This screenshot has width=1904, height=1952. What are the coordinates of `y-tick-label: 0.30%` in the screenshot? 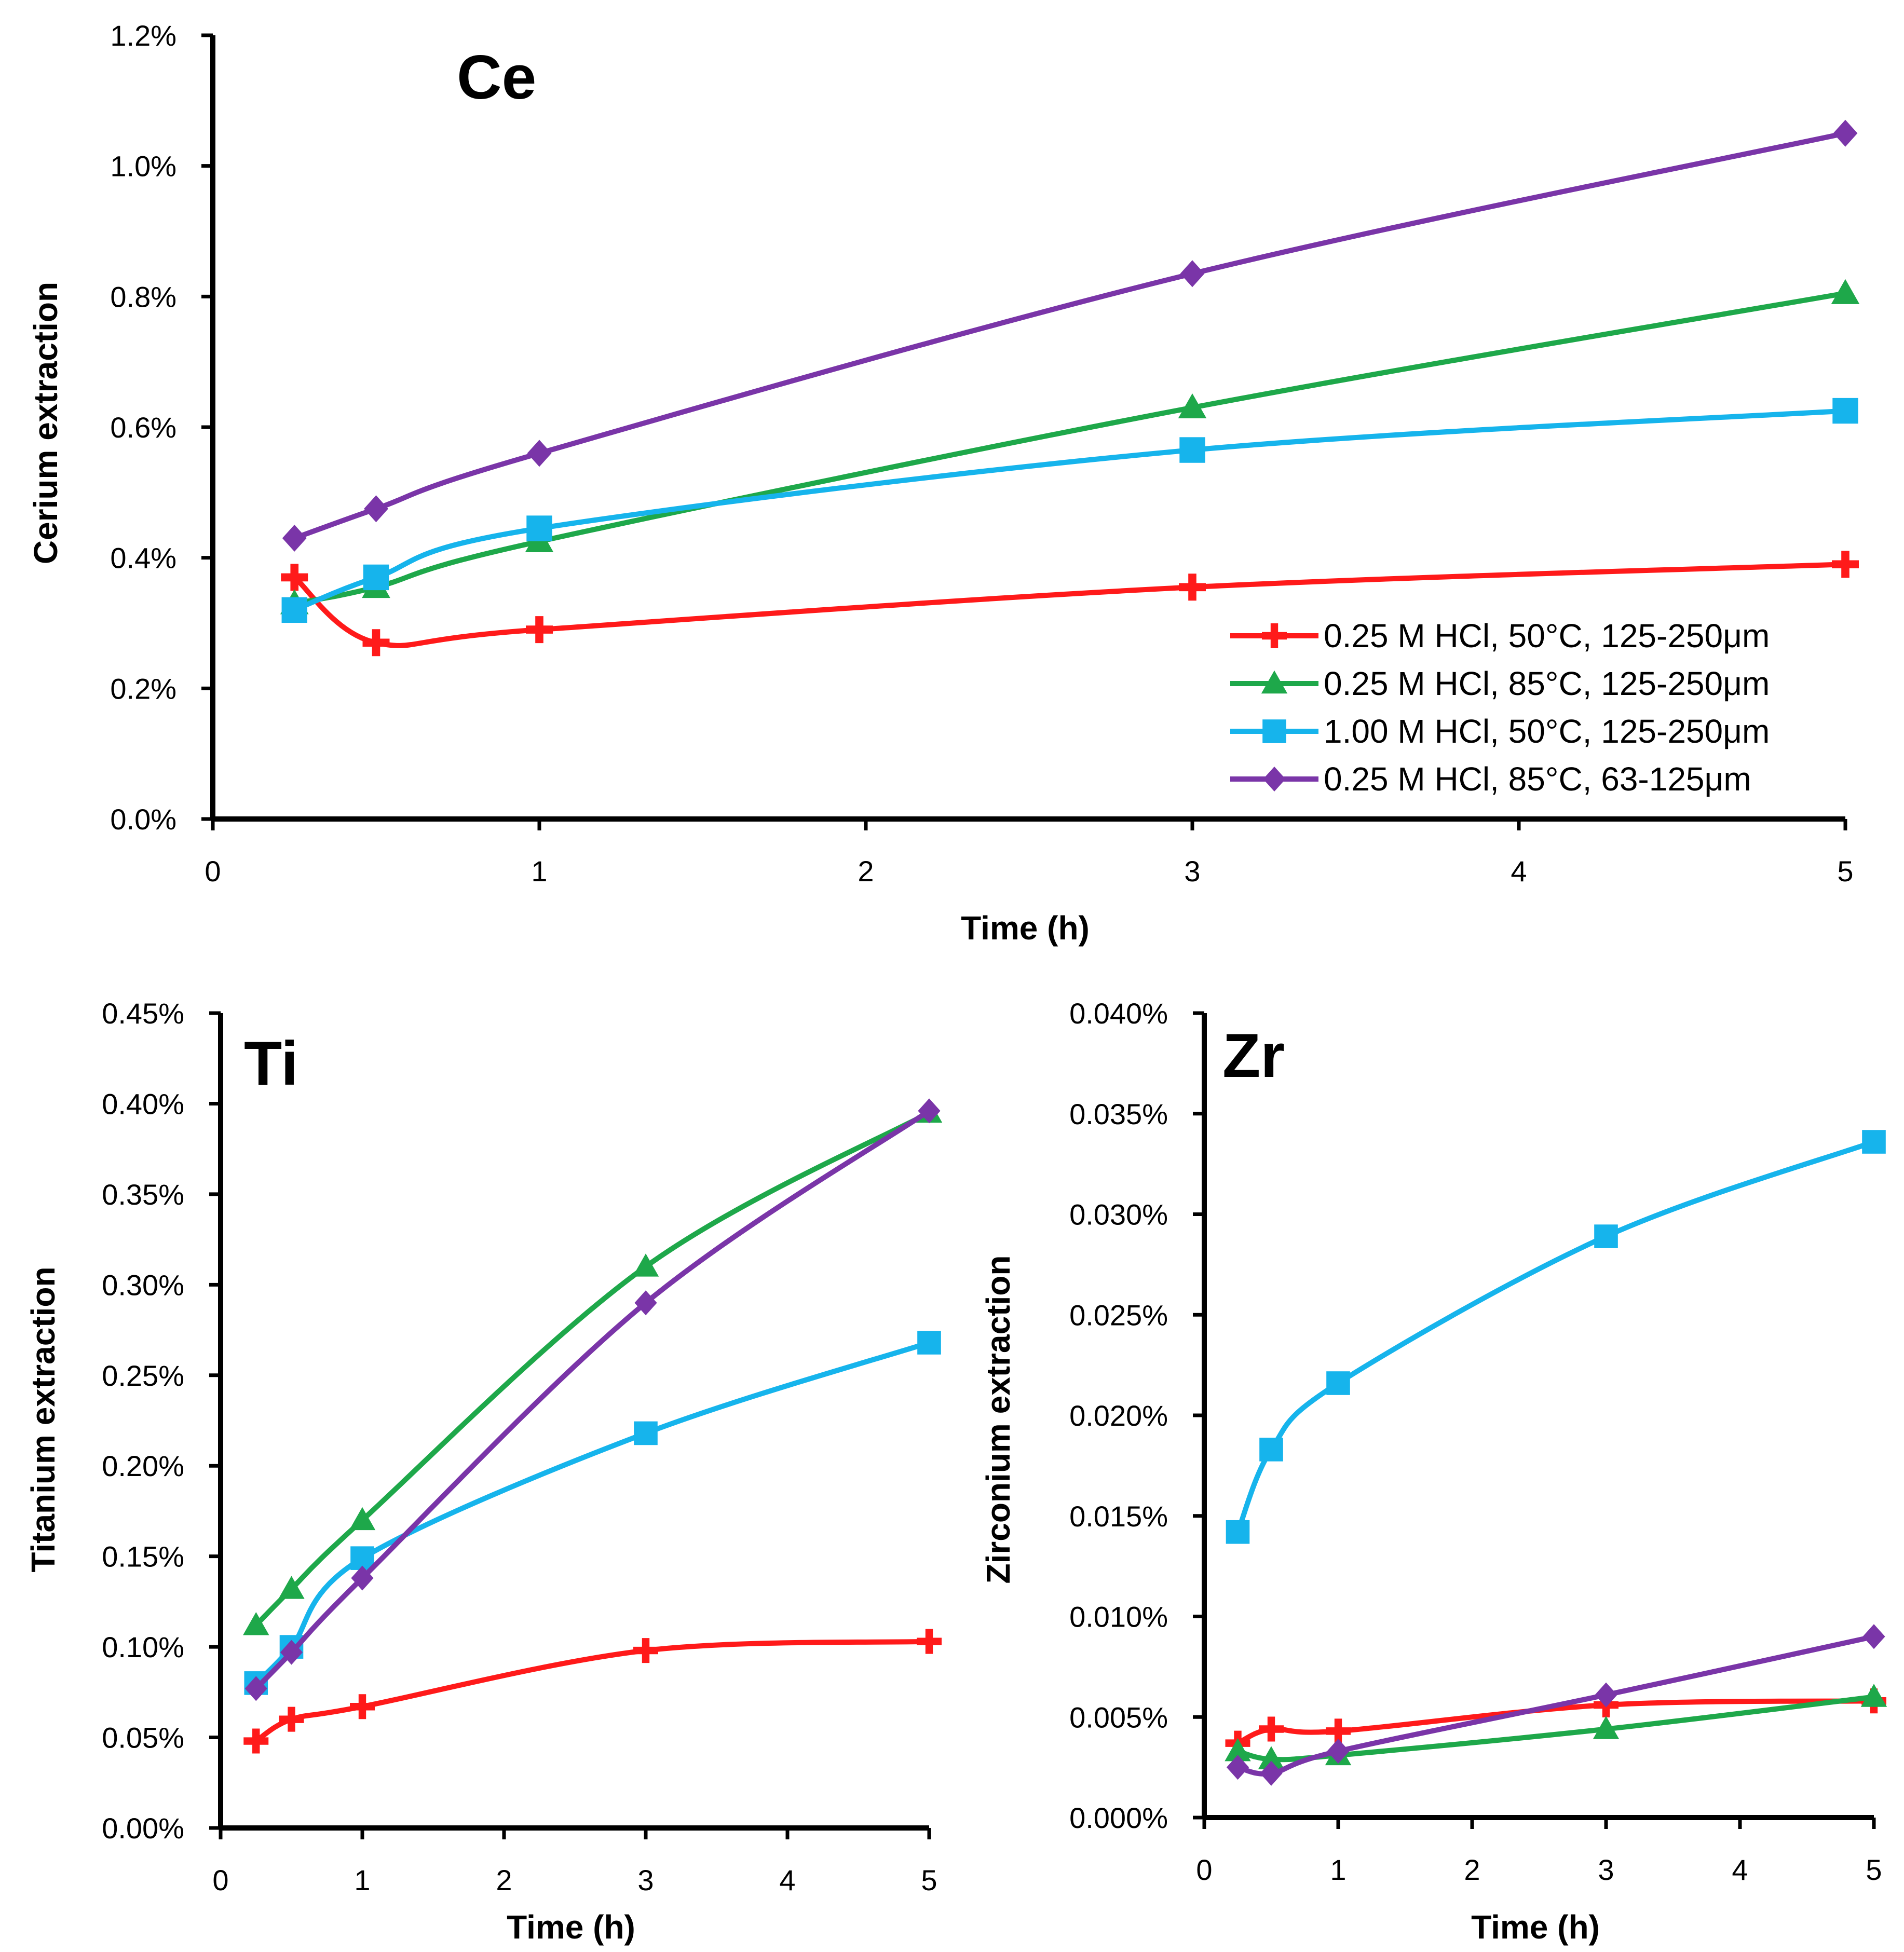 It's located at (143, 1284).